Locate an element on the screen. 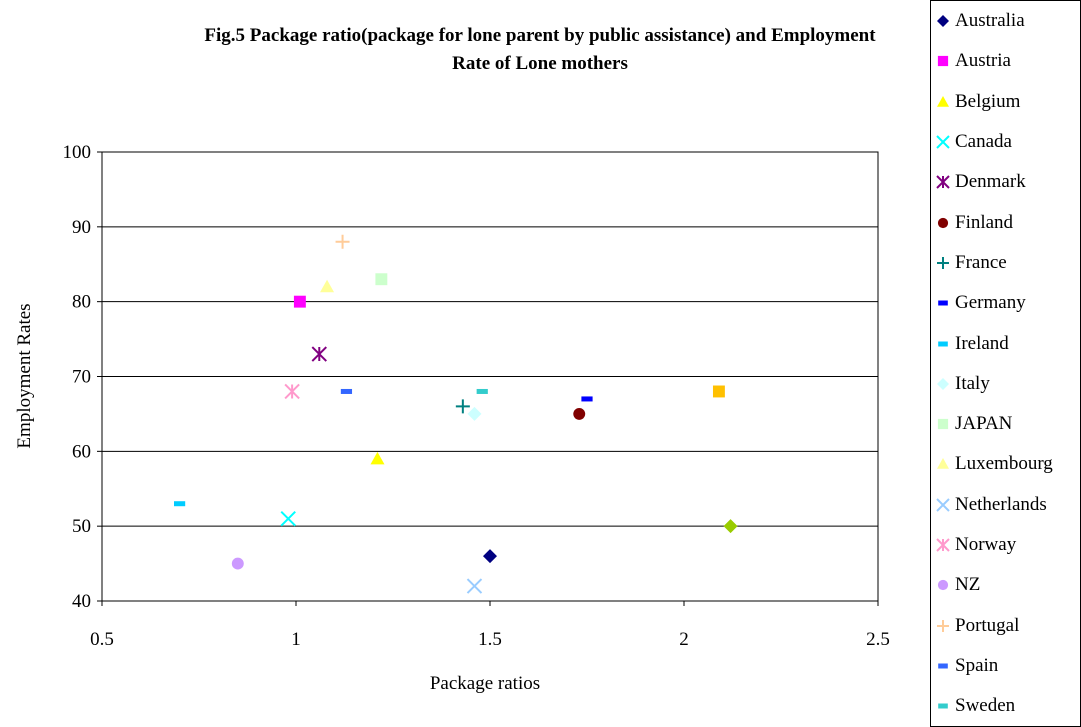 The height and width of the screenshot is (727, 1081). data-point-denmark is located at coordinates (319, 354).